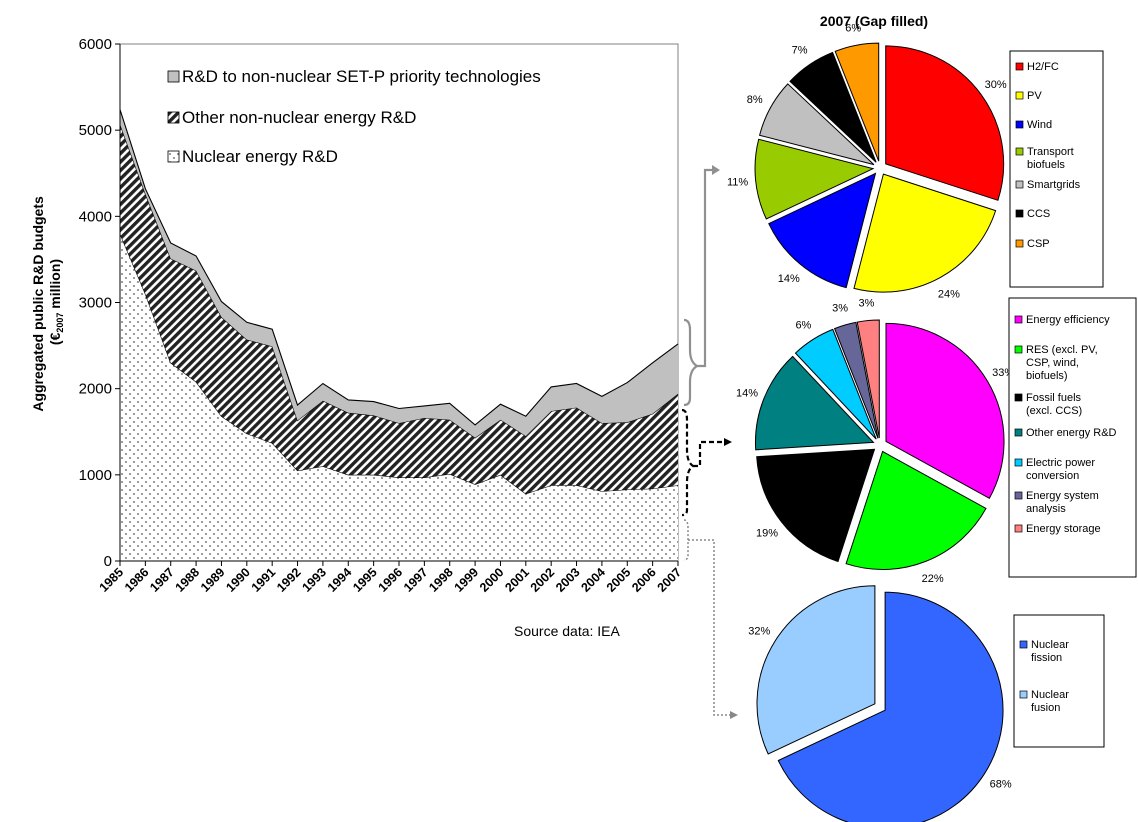  Describe the element at coordinates (543, 580) in the screenshot. I see `x-tick-label: 2002` at that location.